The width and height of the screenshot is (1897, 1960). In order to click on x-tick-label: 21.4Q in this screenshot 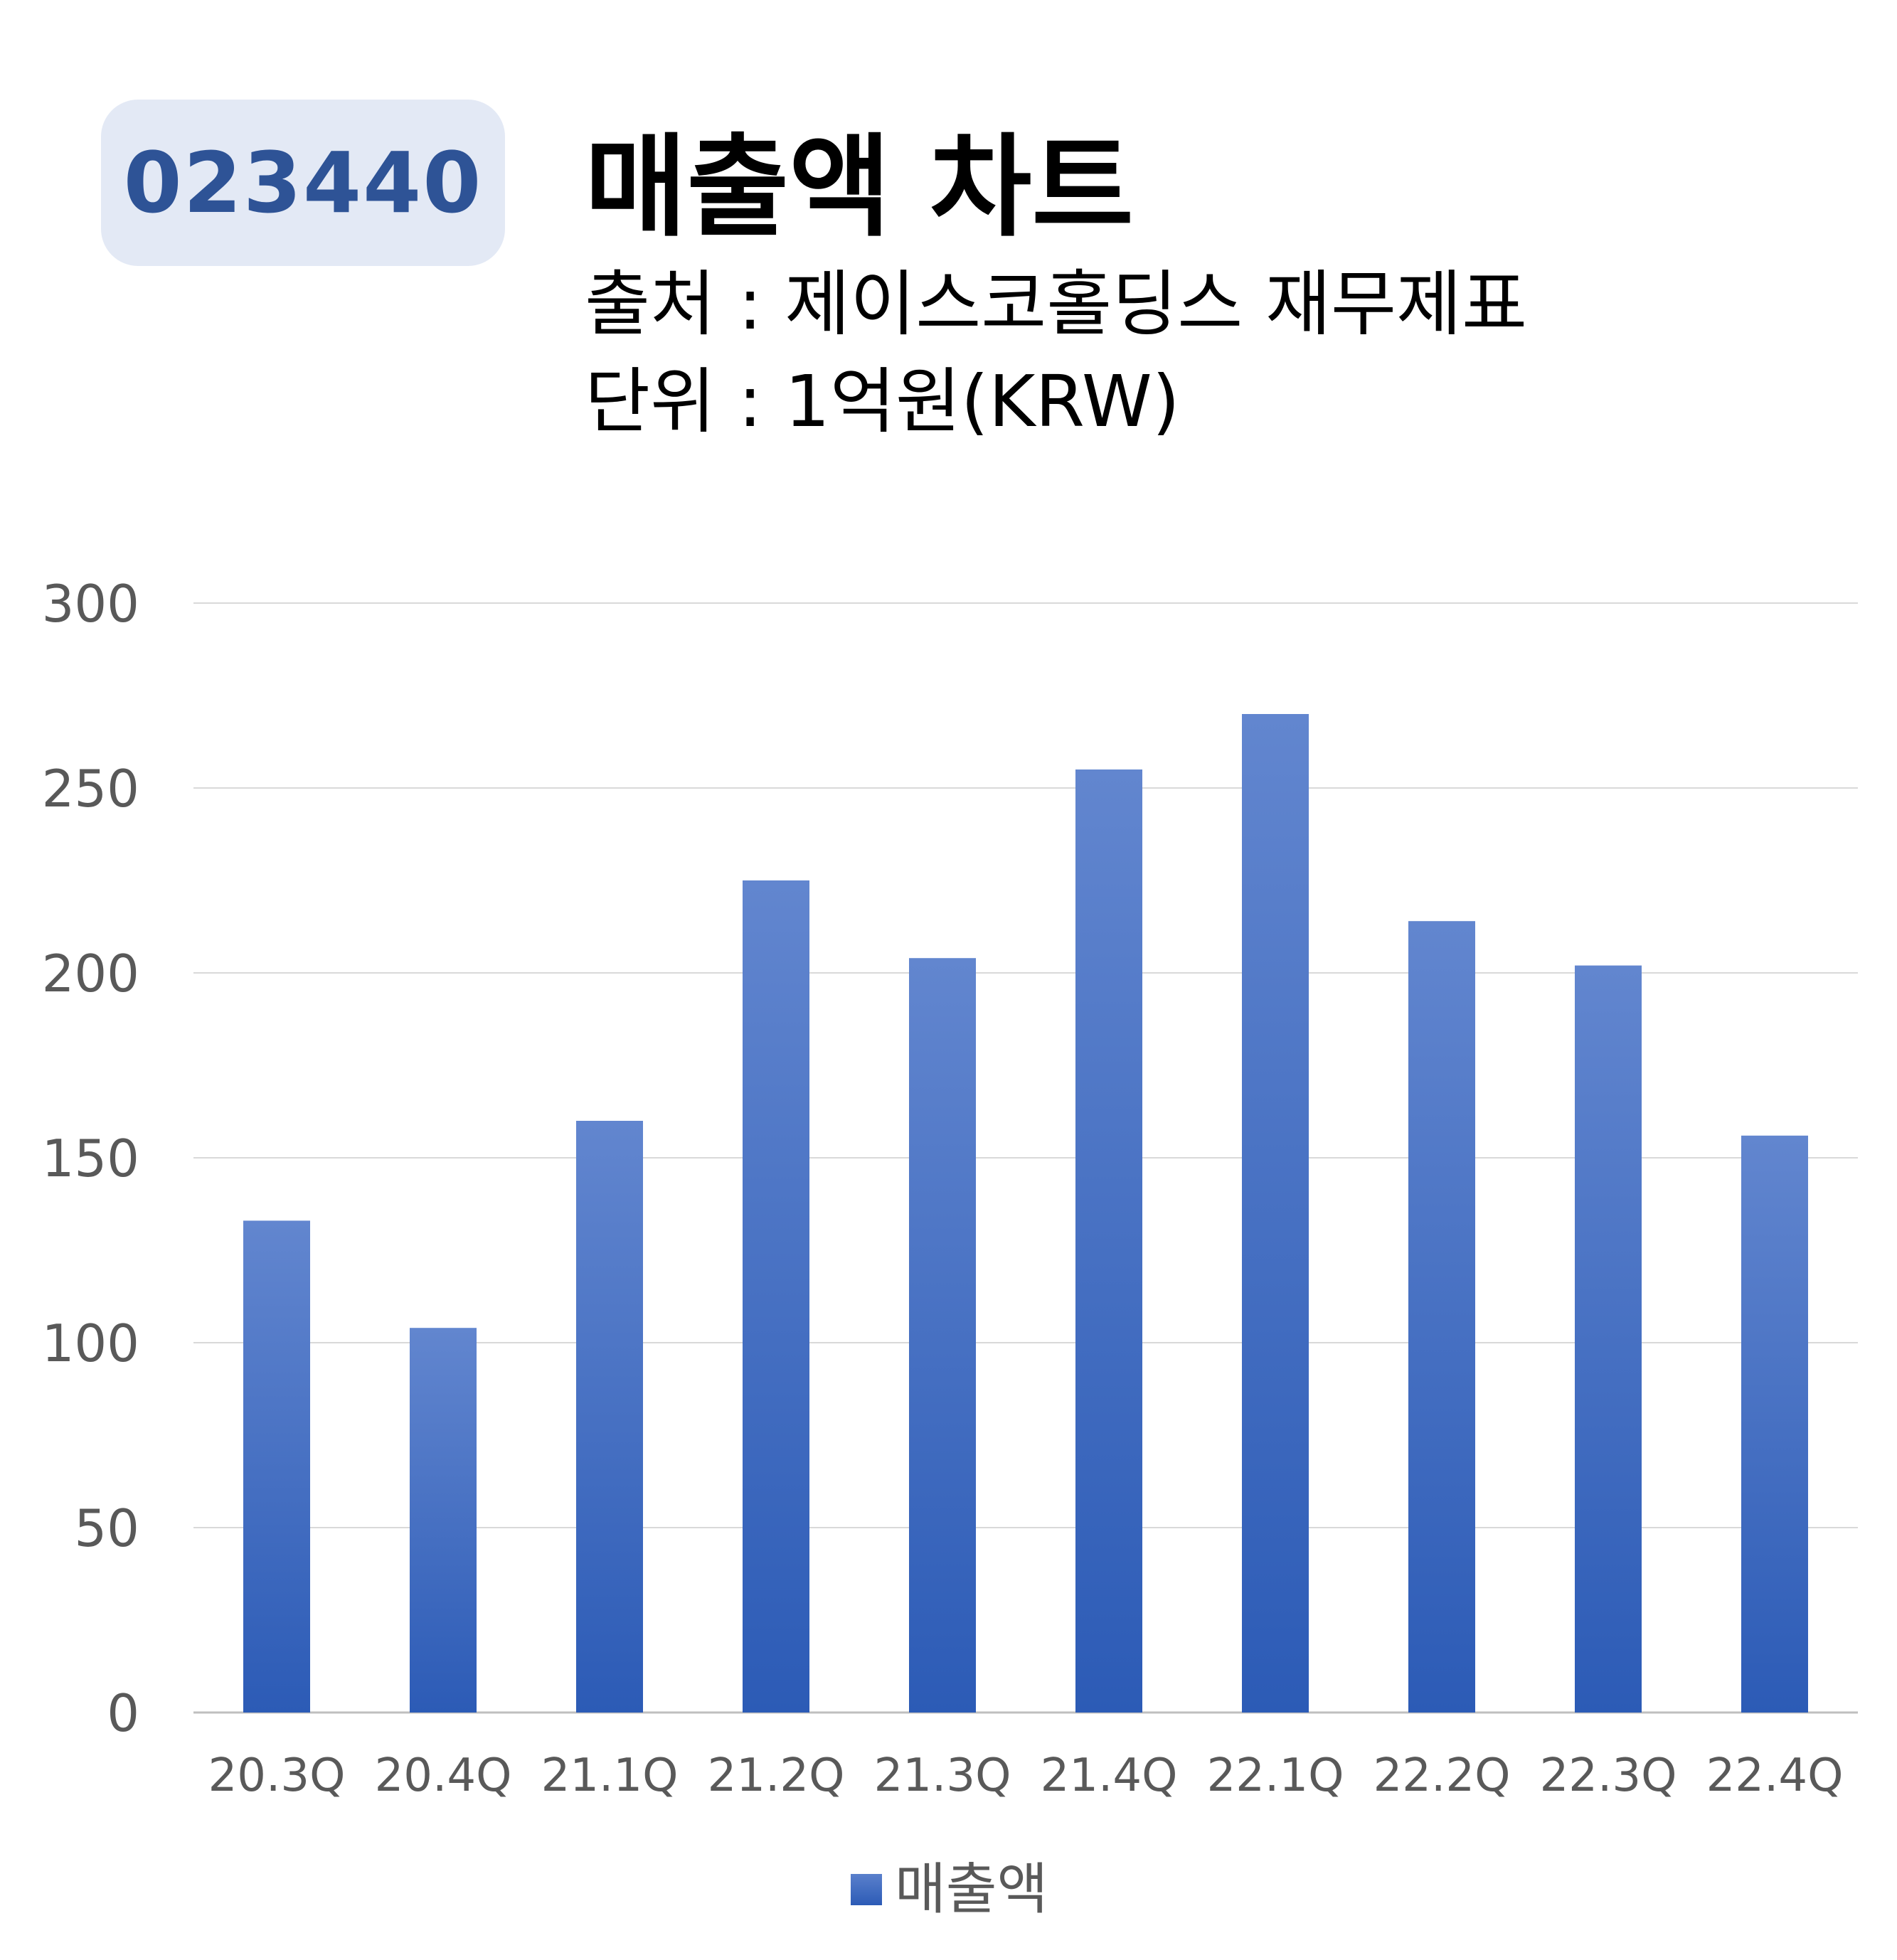, I will do `click(1109, 1775)`.